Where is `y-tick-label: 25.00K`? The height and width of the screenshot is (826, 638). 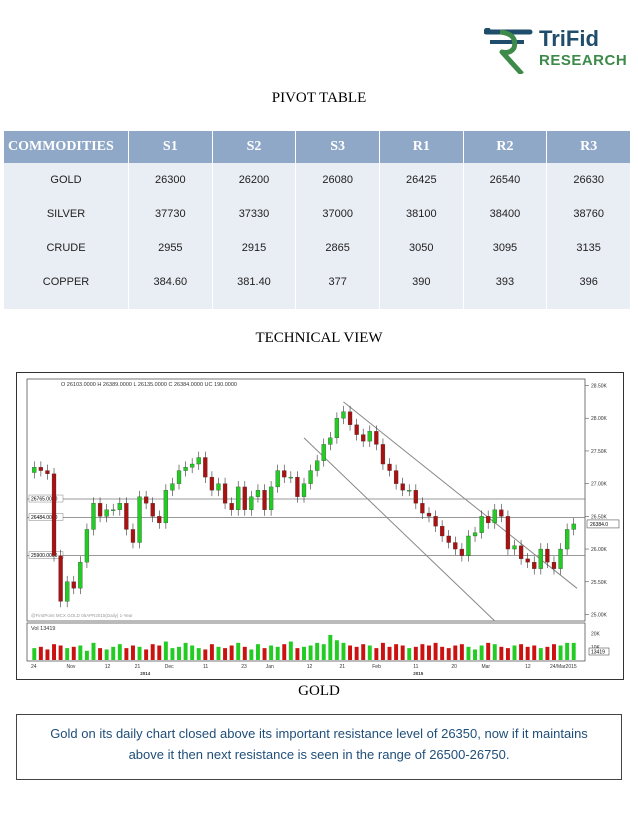 y-tick-label: 25.00K is located at coordinates (599, 615).